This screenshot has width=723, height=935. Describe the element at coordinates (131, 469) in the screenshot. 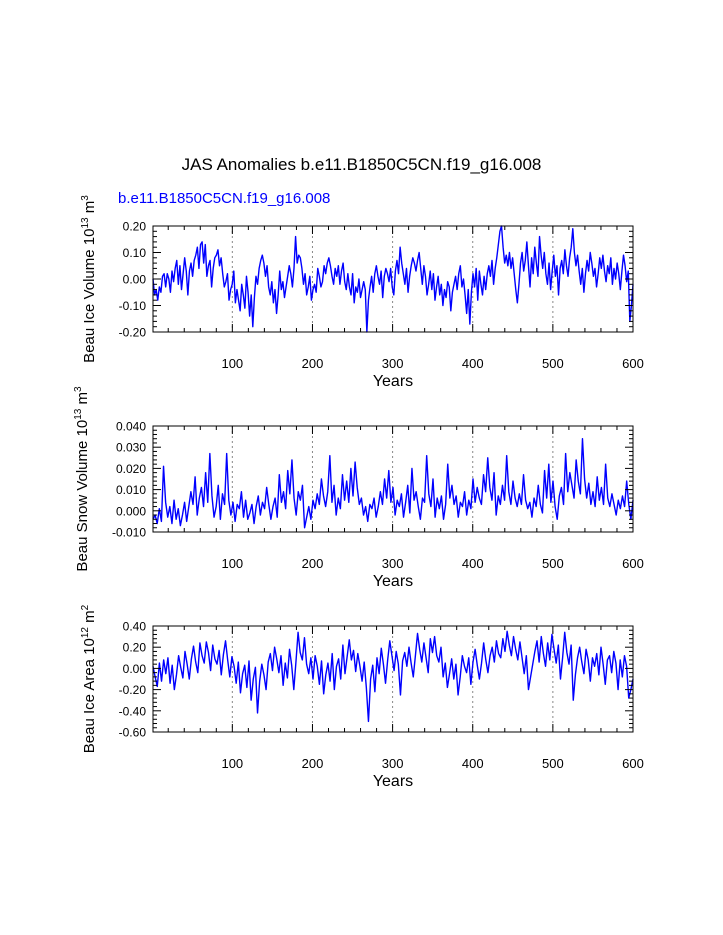

I see `y-tick-label: 0.020` at that location.